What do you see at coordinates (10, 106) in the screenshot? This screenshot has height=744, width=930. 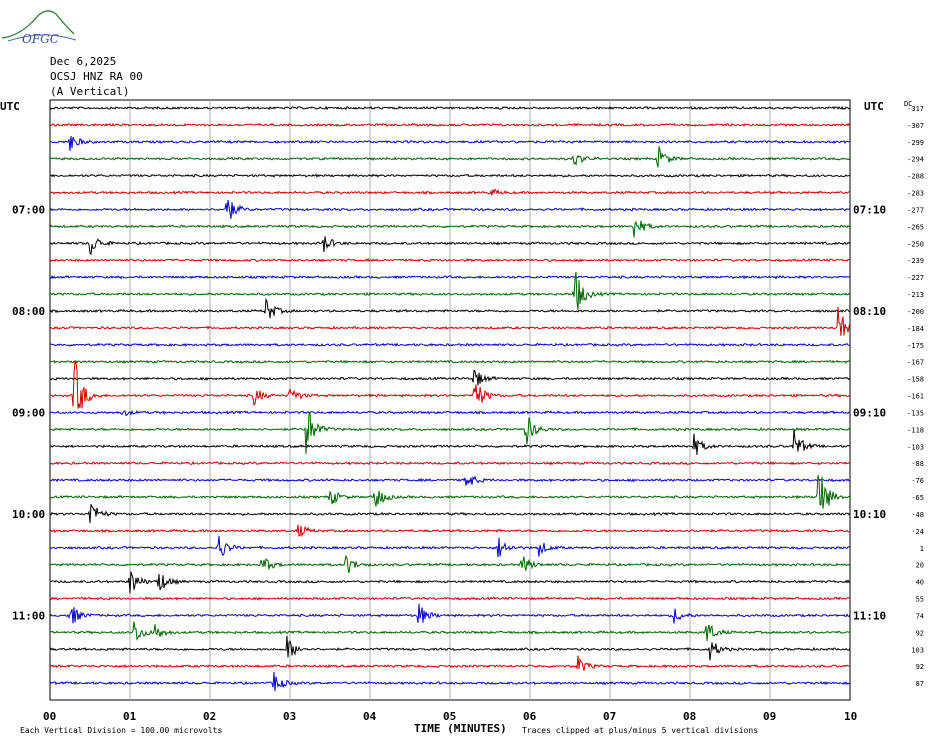 I see `left-axis-title: UTC` at bounding box center [10, 106].